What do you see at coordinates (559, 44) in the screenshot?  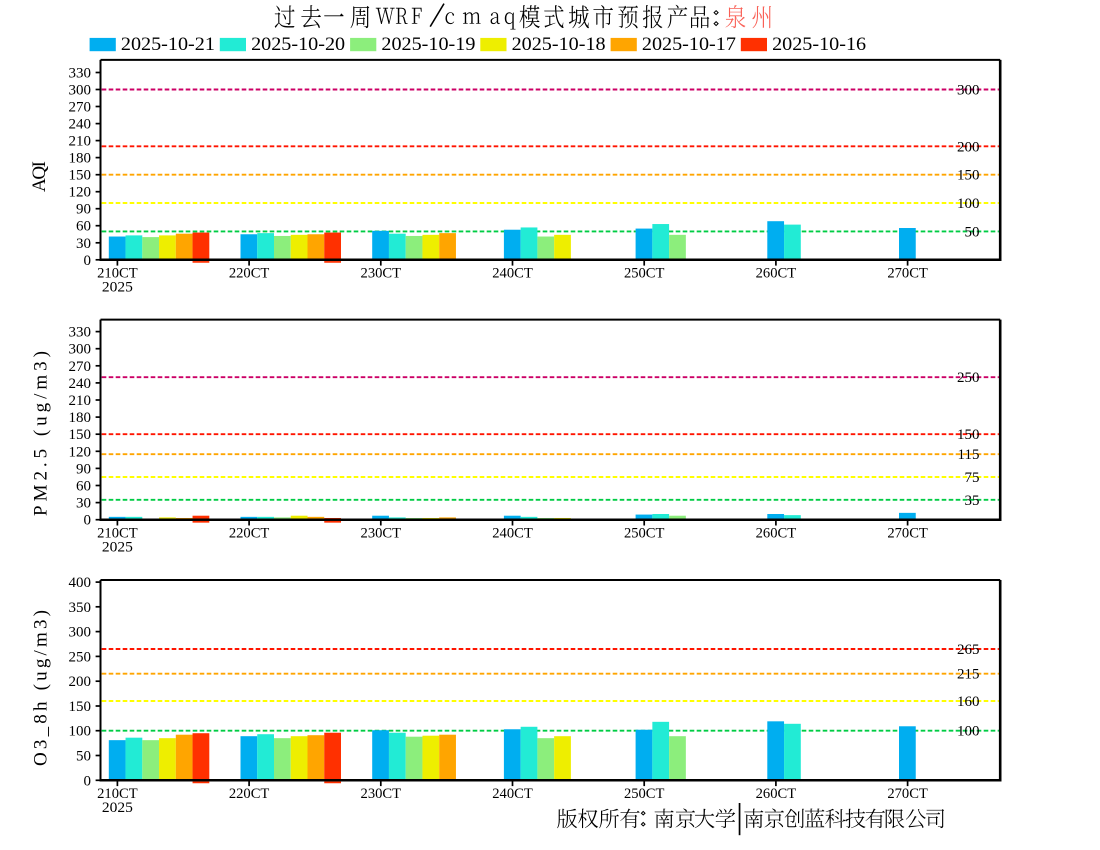 I see `svg-text: 2025-10-18` at bounding box center [559, 44].